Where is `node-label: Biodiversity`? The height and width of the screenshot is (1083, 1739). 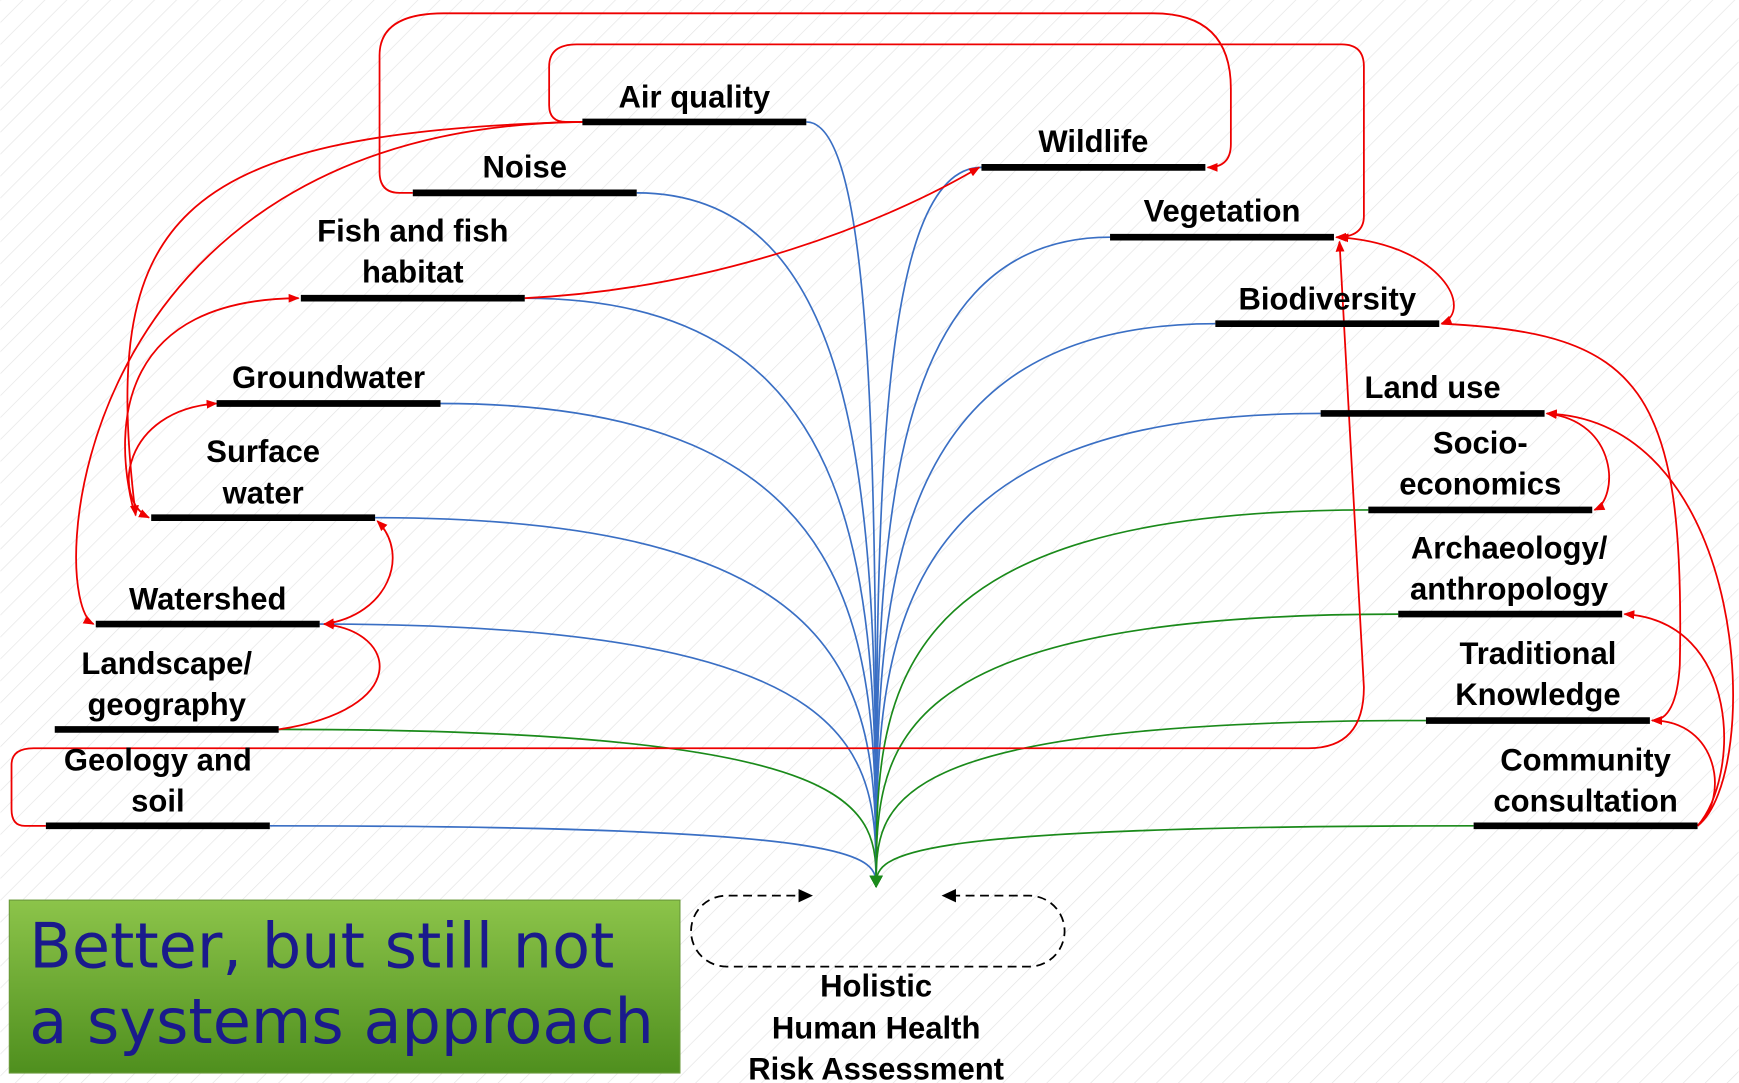 node-label: Biodiversity is located at coordinates (1328, 298).